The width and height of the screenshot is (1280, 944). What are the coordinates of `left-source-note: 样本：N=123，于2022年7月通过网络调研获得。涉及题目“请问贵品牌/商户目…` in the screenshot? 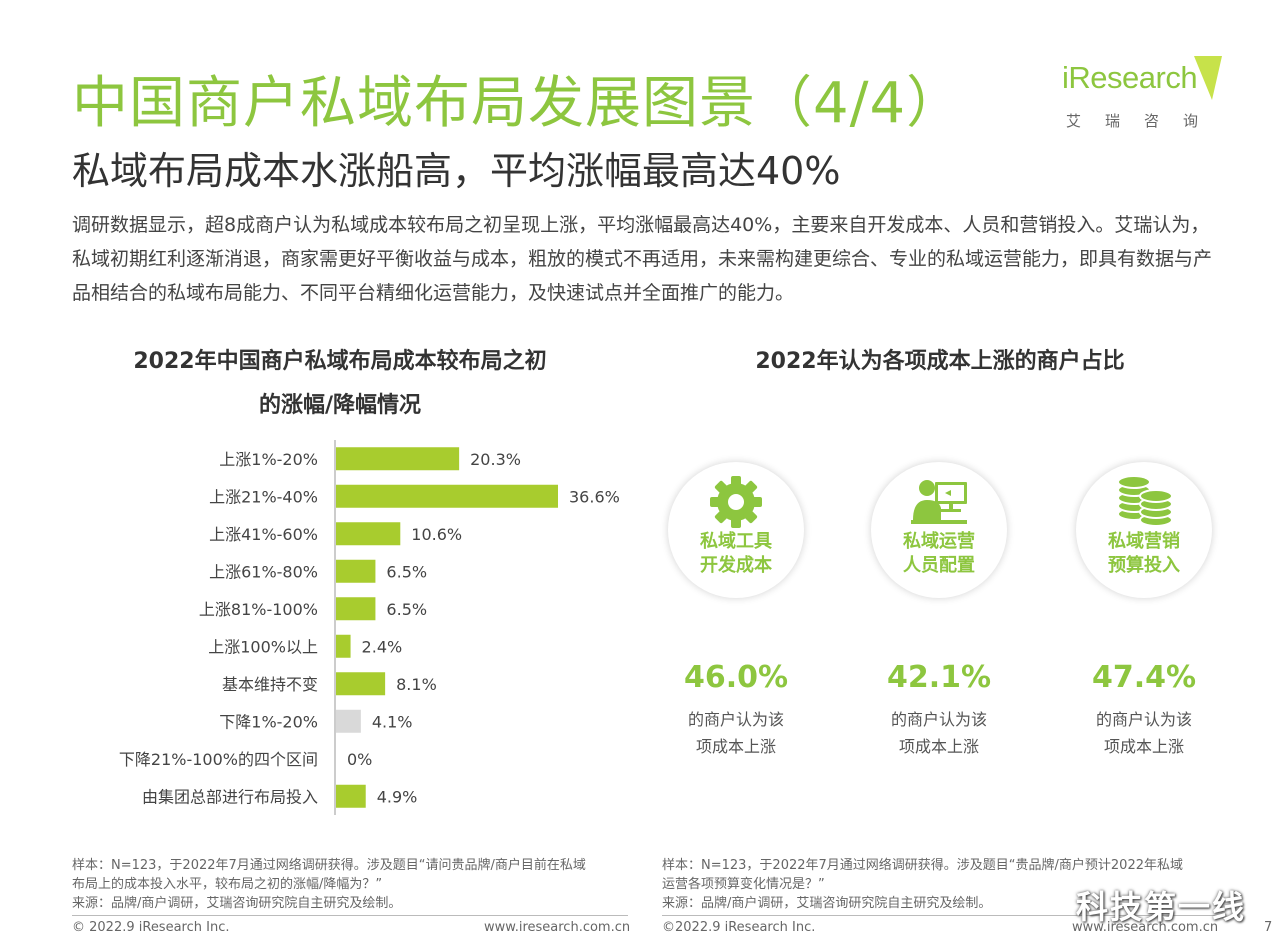 It's located at (352, 884).